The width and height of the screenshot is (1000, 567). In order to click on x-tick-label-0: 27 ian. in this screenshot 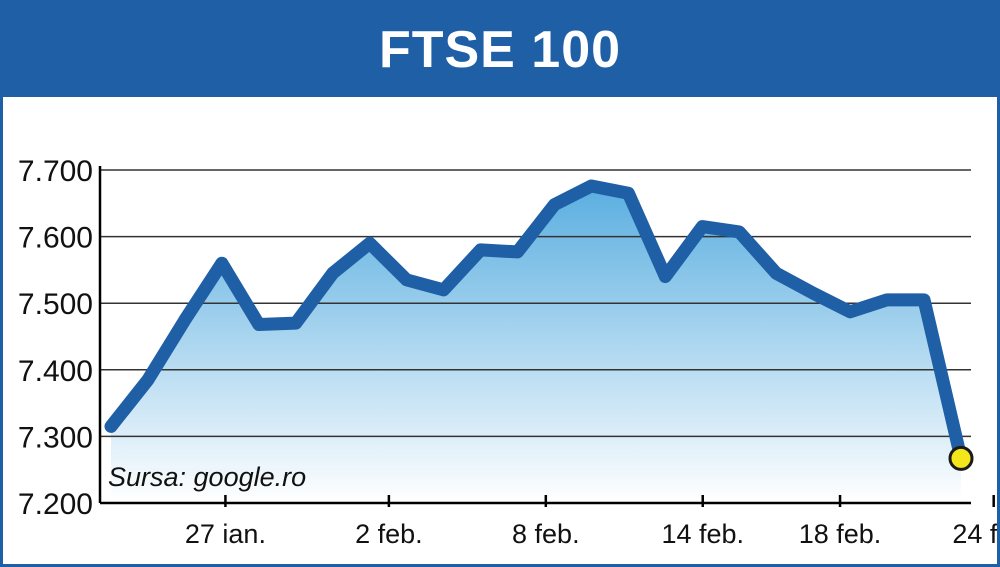, I will do `click(225, 534)`.